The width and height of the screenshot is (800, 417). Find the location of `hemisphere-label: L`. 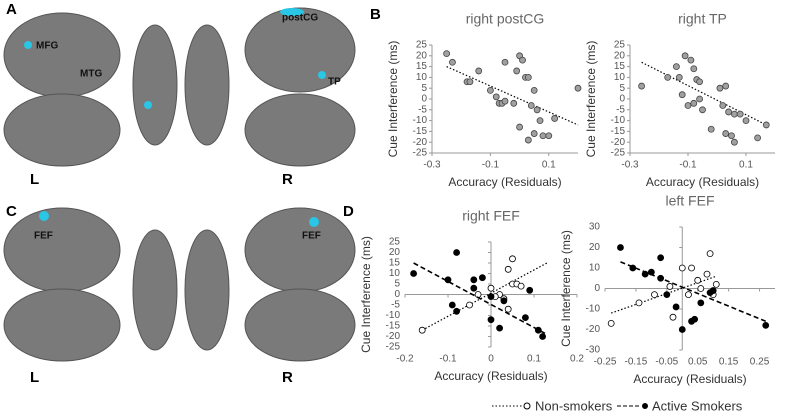

hemisphere-label: L is located at coordinates (34, 377).